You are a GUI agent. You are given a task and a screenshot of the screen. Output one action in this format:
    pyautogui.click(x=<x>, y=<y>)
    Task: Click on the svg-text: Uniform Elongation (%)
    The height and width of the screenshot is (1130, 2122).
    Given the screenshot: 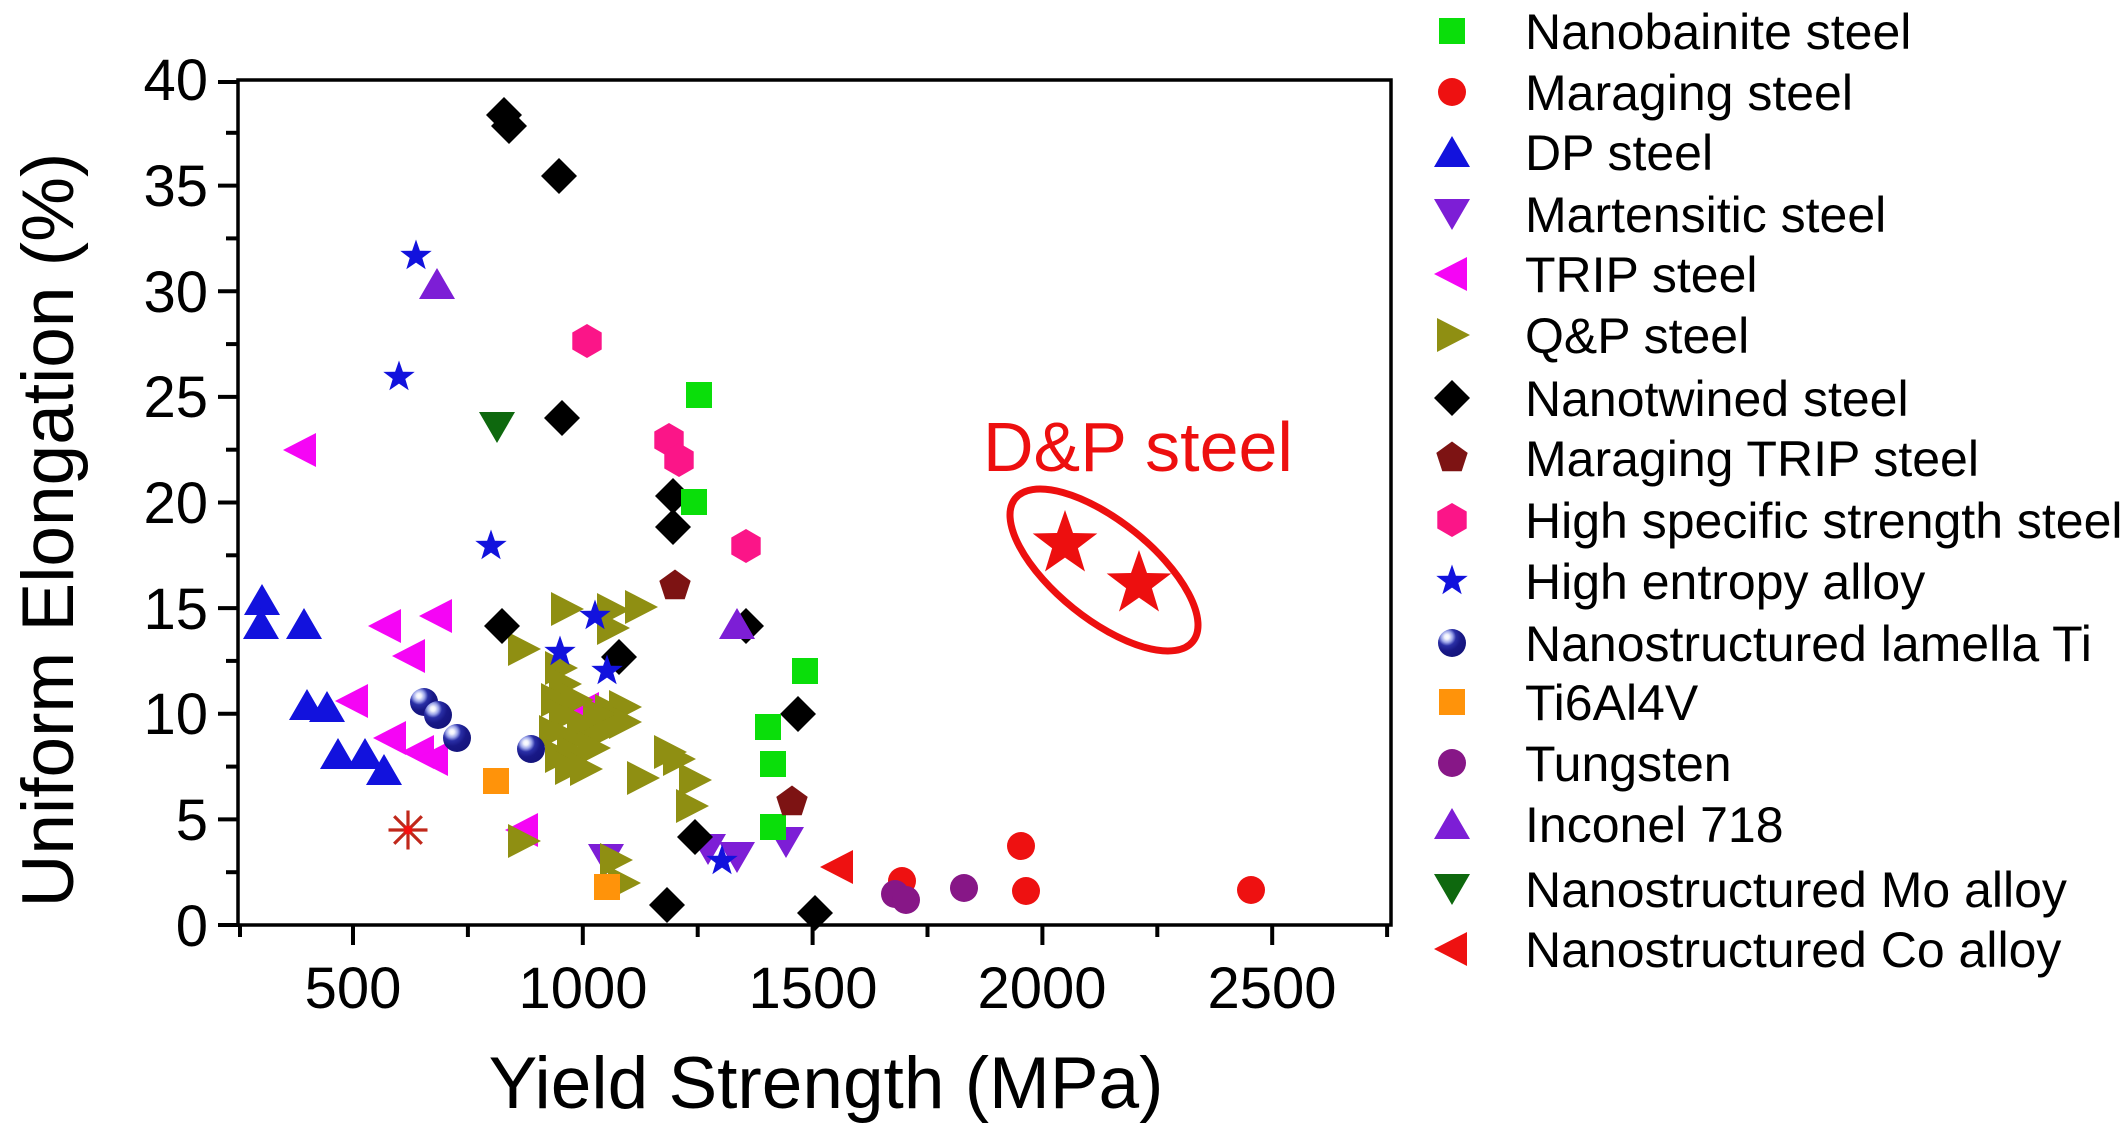 What is the action you would take?
    pyautogui.click(x=48, y=530)
    